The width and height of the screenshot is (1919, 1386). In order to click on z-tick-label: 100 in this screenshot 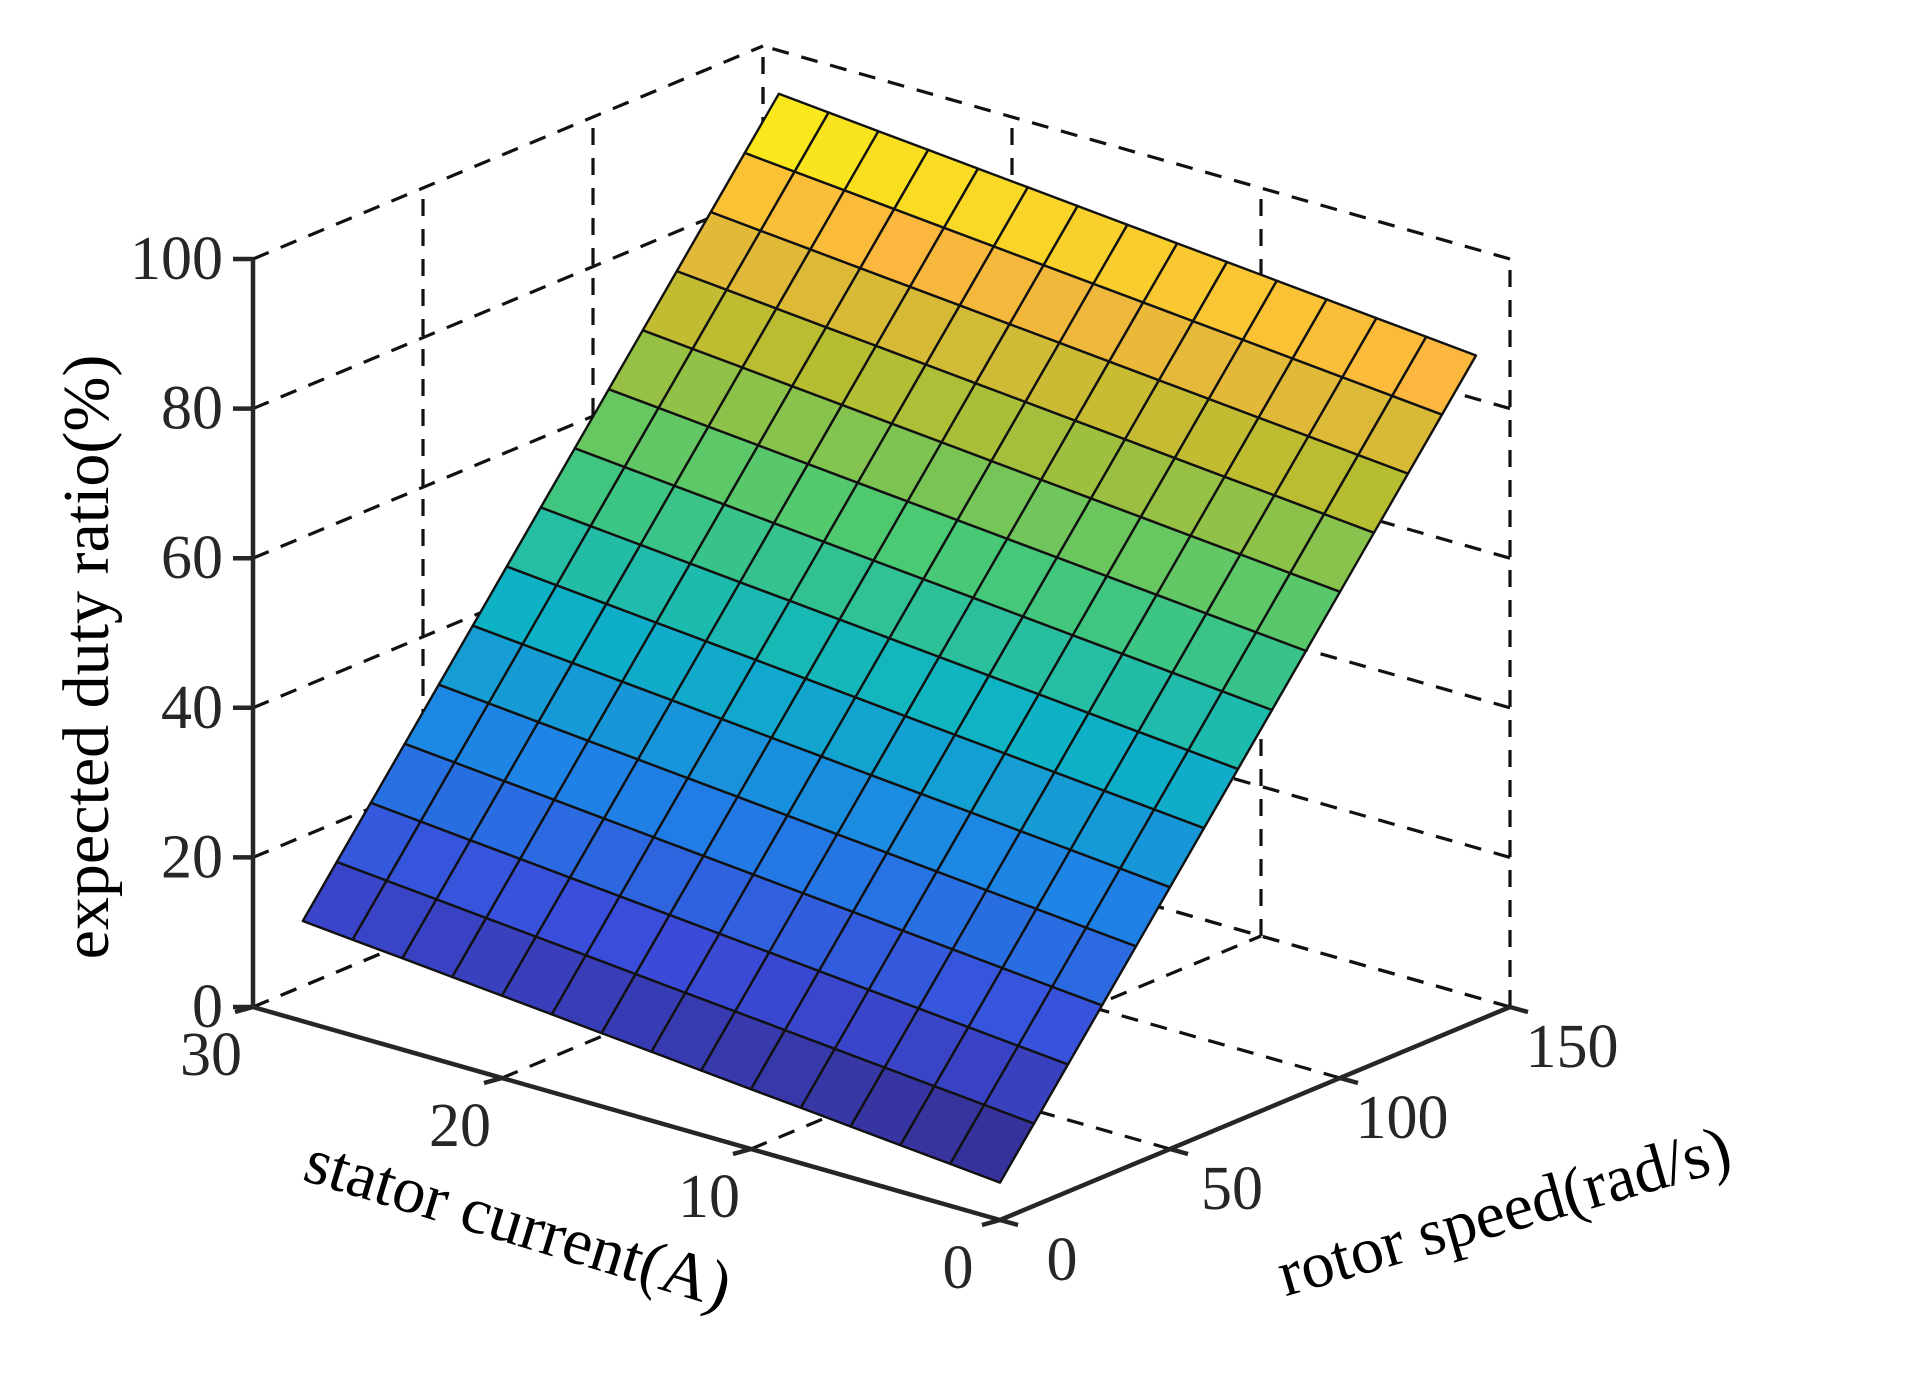, I will do `click(176, 259)`.